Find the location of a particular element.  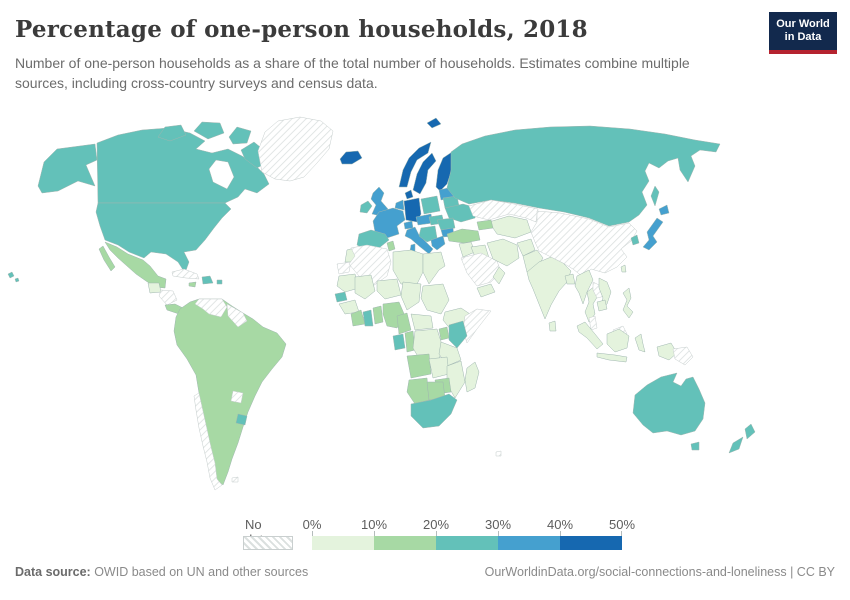

country-nz-north is located at coordinates (750, 431).